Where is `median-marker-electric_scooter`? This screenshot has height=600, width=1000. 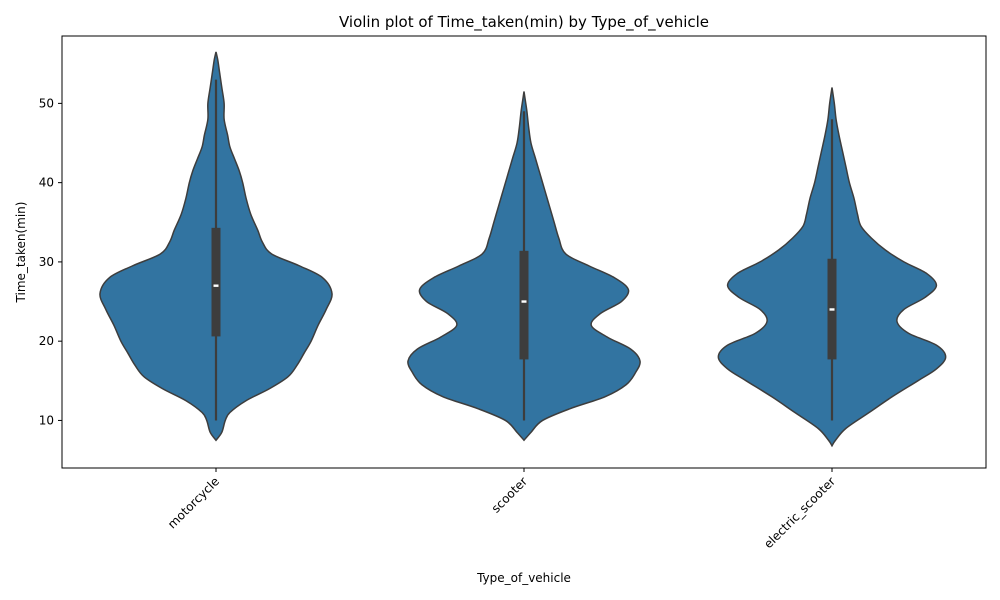 median-marker-electric_scooter is located at coordinates (832, 309).